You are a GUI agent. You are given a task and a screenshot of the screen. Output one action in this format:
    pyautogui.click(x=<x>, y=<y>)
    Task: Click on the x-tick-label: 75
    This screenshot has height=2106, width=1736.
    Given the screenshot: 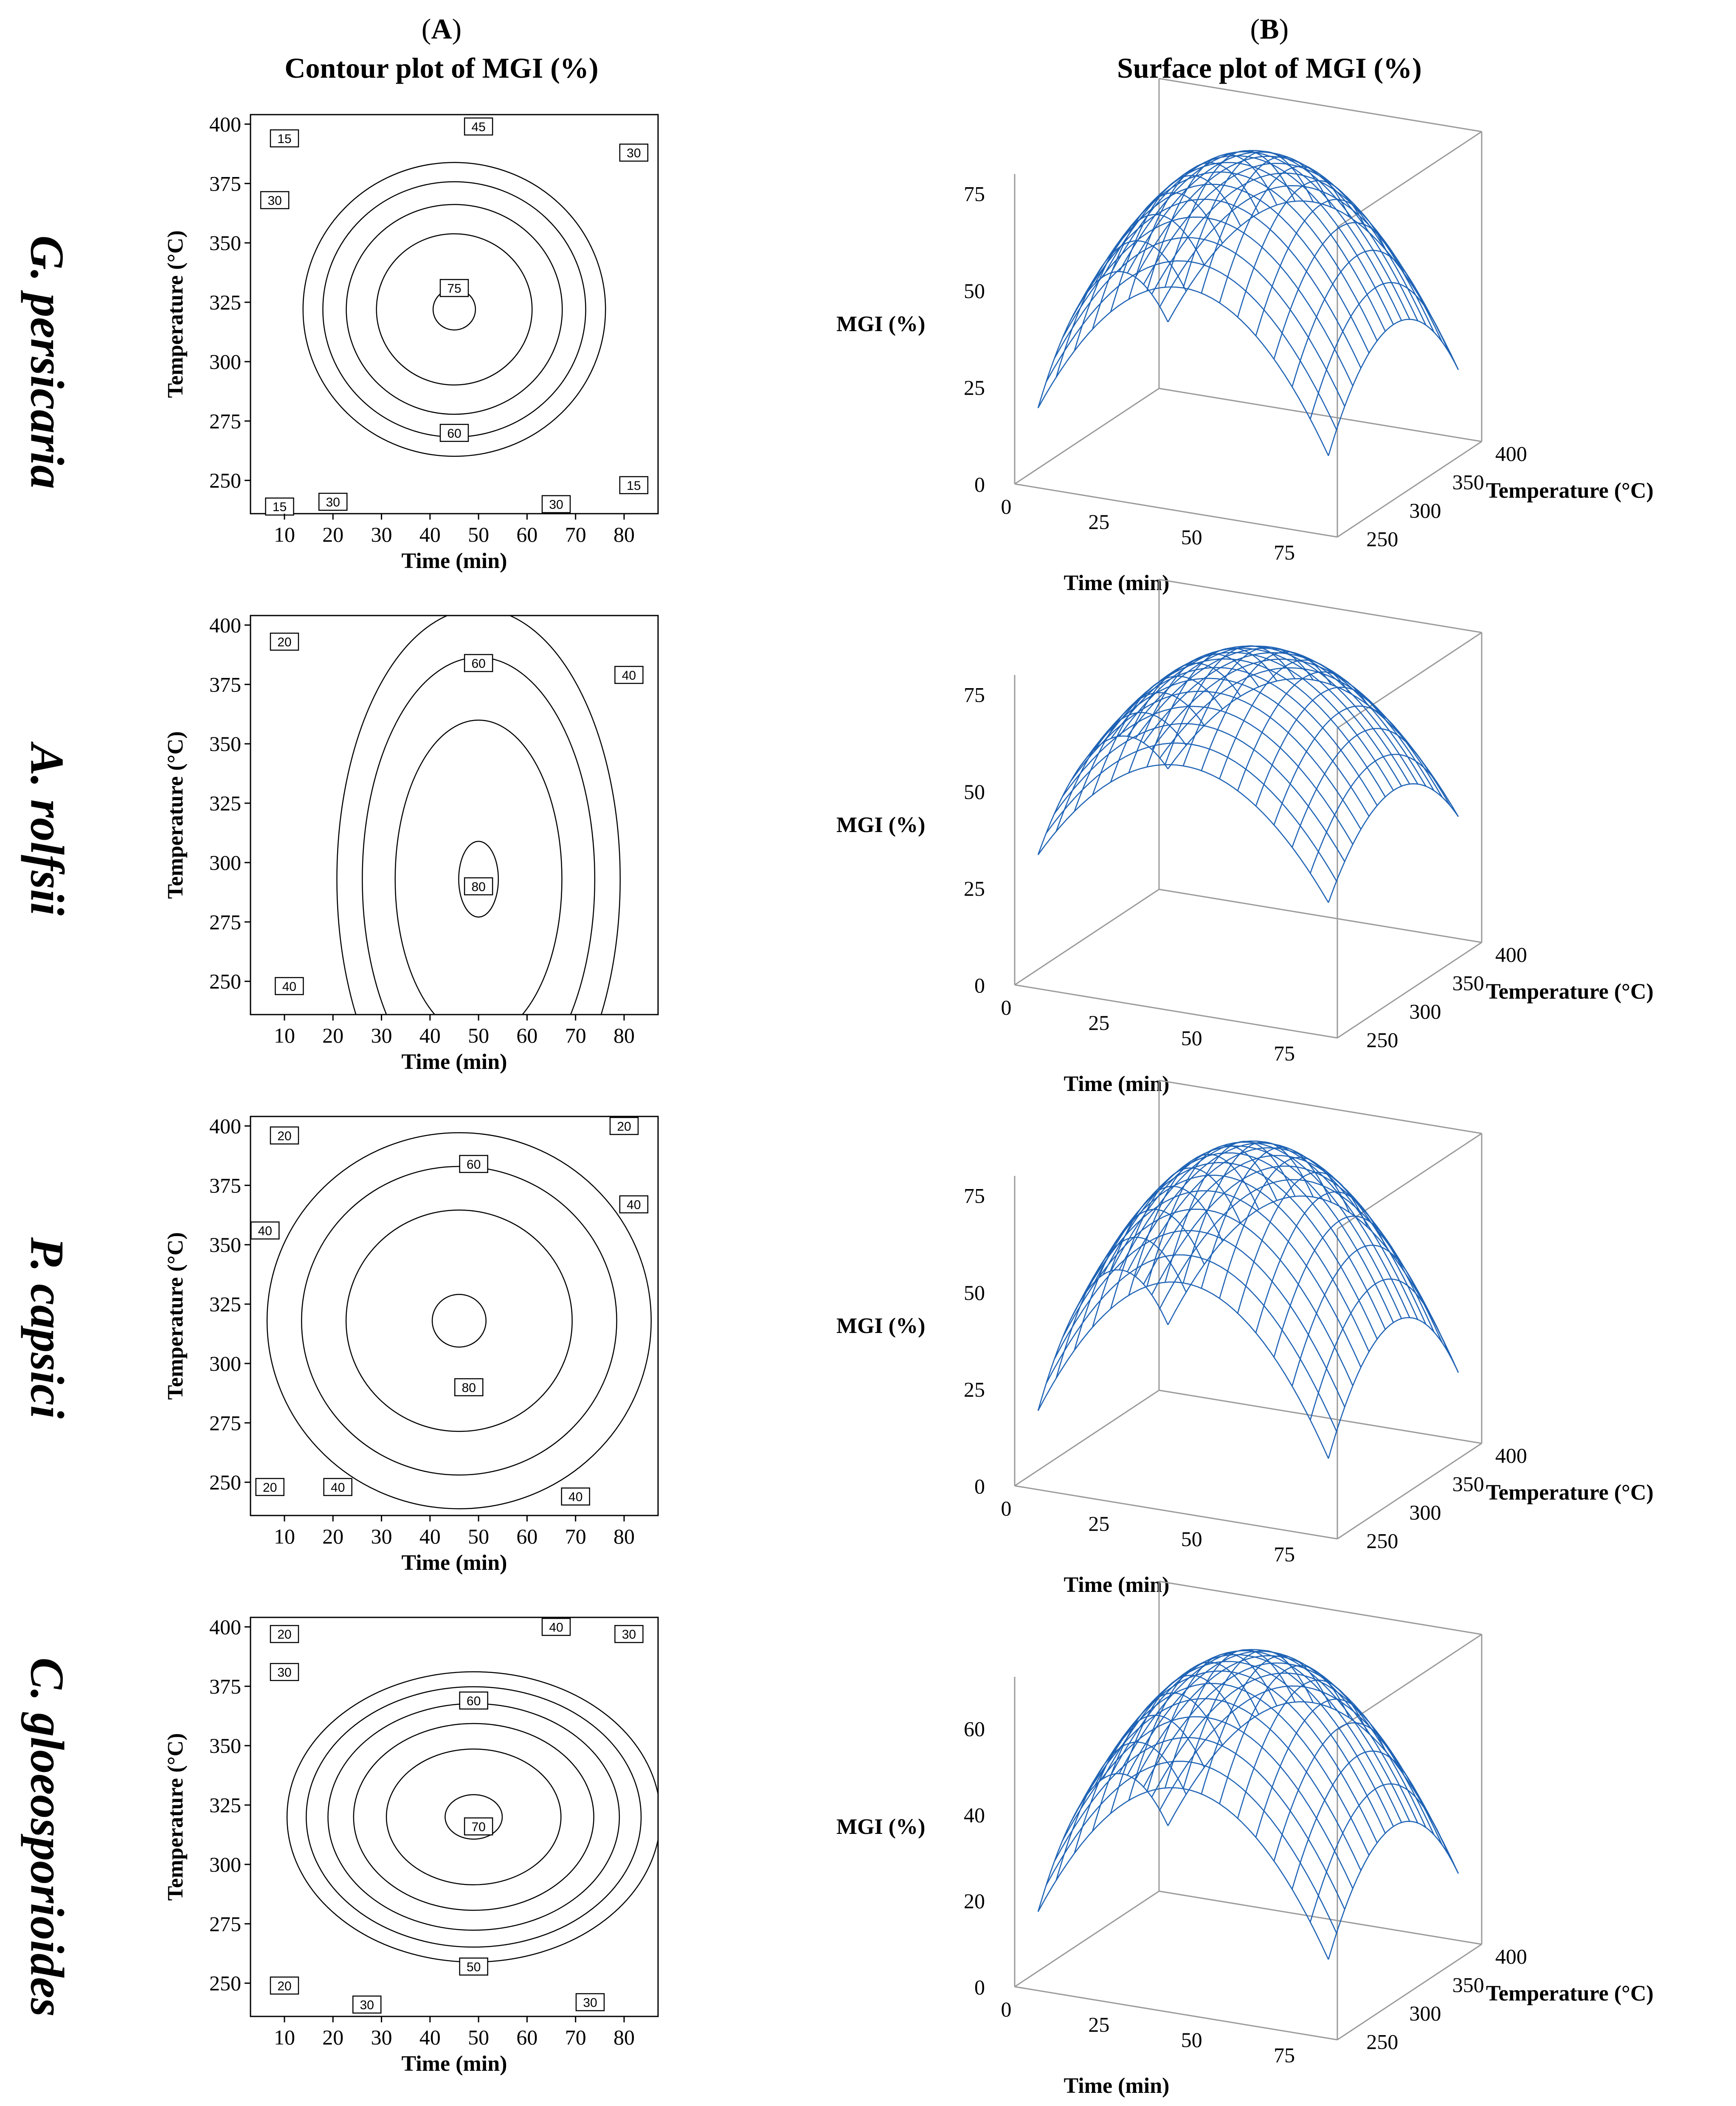 What is the action you would take?
    pyautogui.click(x=1284, y=1554)
    